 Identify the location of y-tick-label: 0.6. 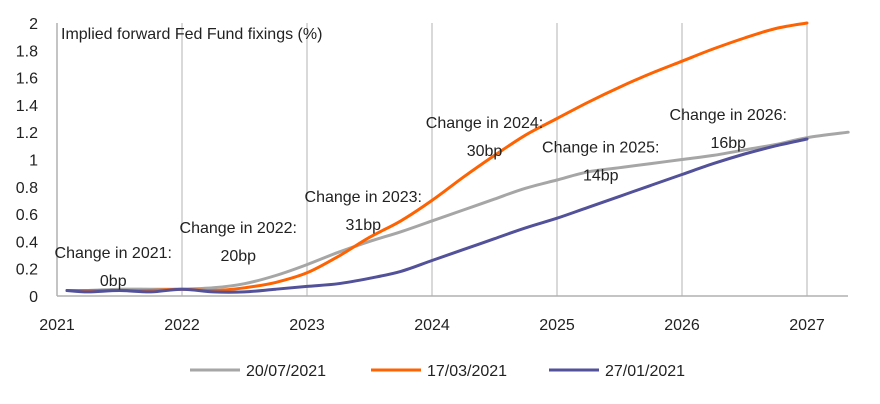
(27, 215).